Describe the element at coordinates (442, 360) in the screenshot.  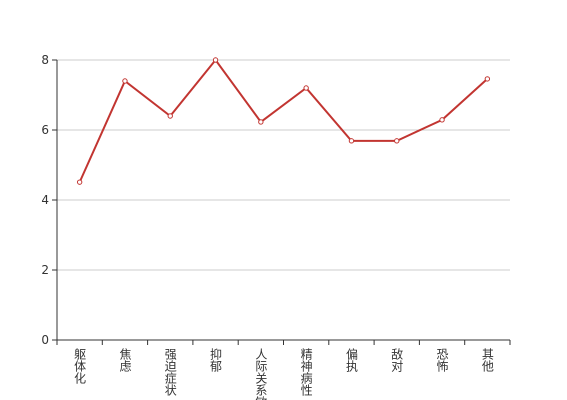
I see `x-tick-label: 恐怖` at that location.